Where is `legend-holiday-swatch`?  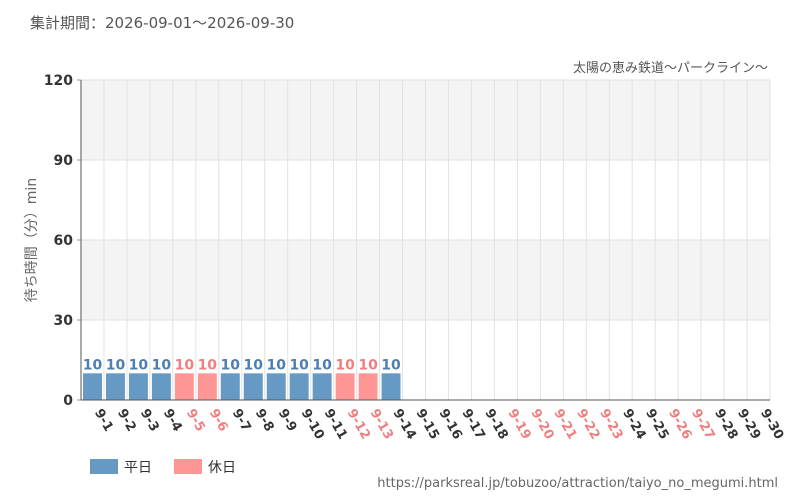 legend-holiday-swatch is located at coordinates (188, 466).